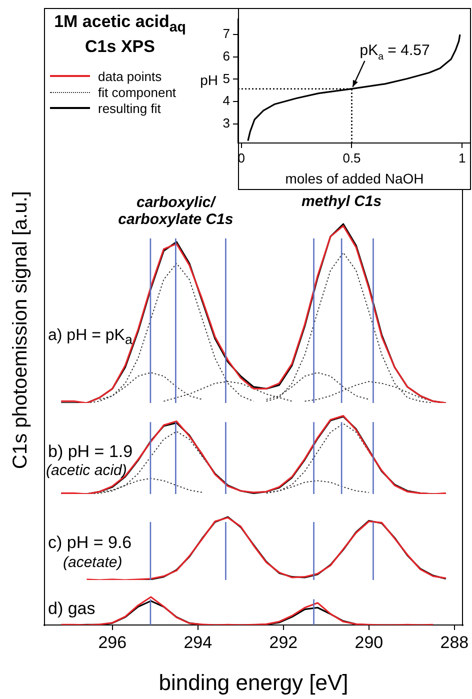 The image size is (472, 699). Describe the element at coordinates (209, 80) in the screenshot. I see `y-axis-title: pH` at that location.